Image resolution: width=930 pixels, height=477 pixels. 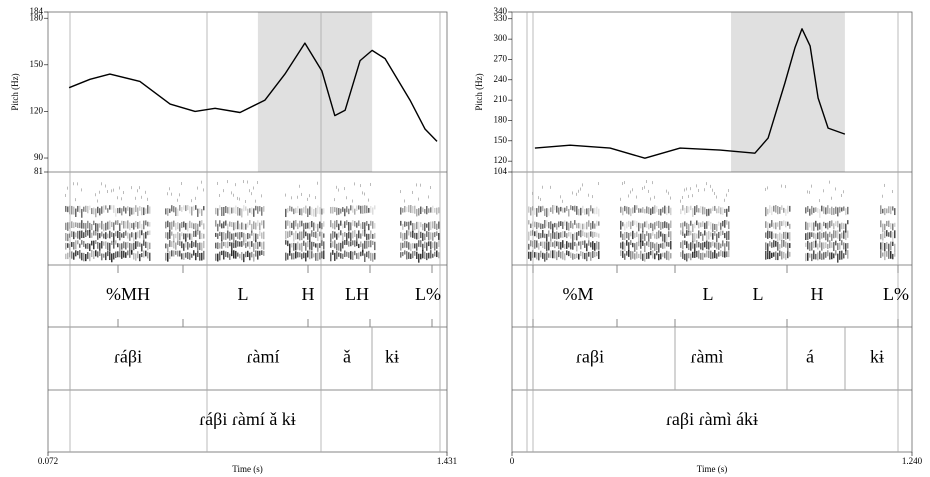 What do you see at coordinates (37, 110) in the screenshot?
I see `y-tick-label: 120` at bounding box center [37, 110].